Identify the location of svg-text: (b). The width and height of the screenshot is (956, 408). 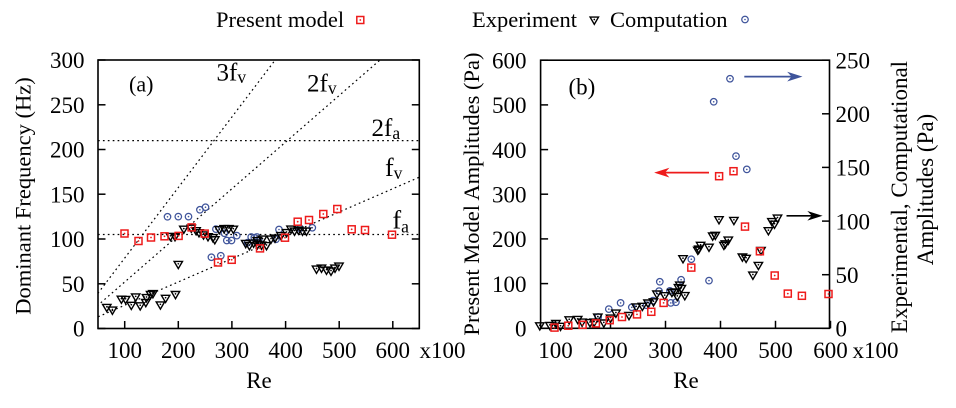
(582, 87).